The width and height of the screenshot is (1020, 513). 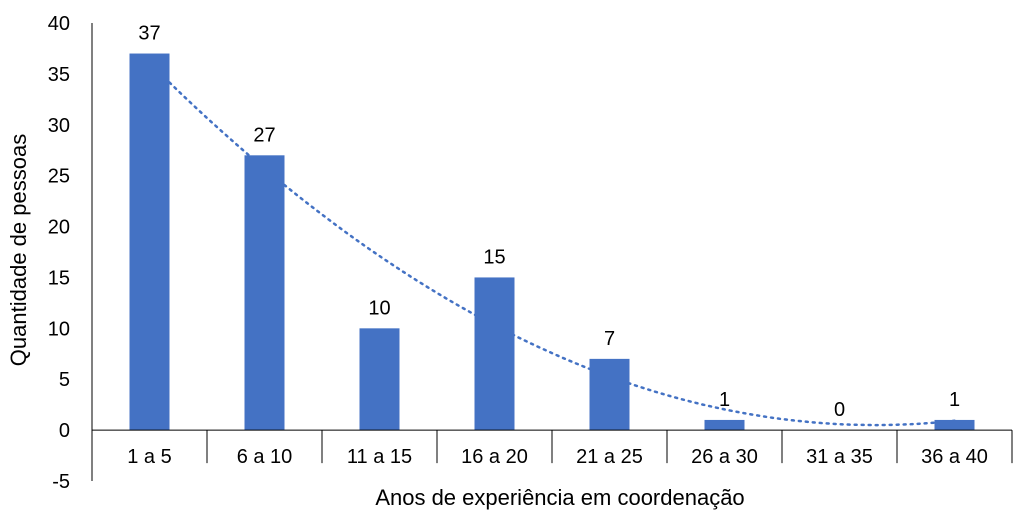 What do you see at coordinates (379, 308) in the screenshot?
I see `data-label: 10` at bounding box center [379, 308].